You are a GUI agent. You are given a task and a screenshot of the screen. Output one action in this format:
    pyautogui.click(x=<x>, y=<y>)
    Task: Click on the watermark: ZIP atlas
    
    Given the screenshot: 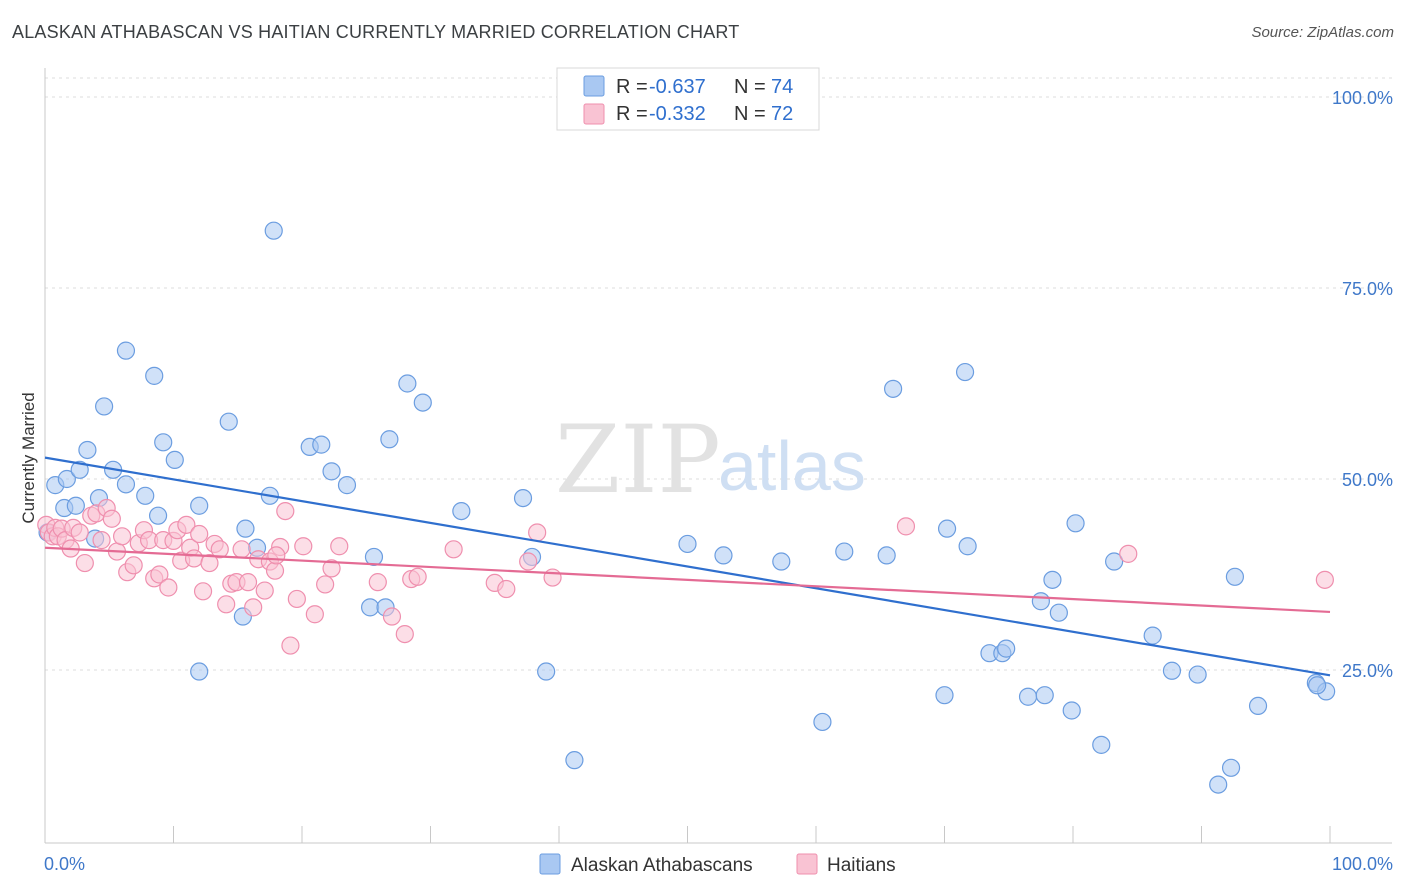 What is the action you would take?
    pyautogui.click(x=710, y=460)
    